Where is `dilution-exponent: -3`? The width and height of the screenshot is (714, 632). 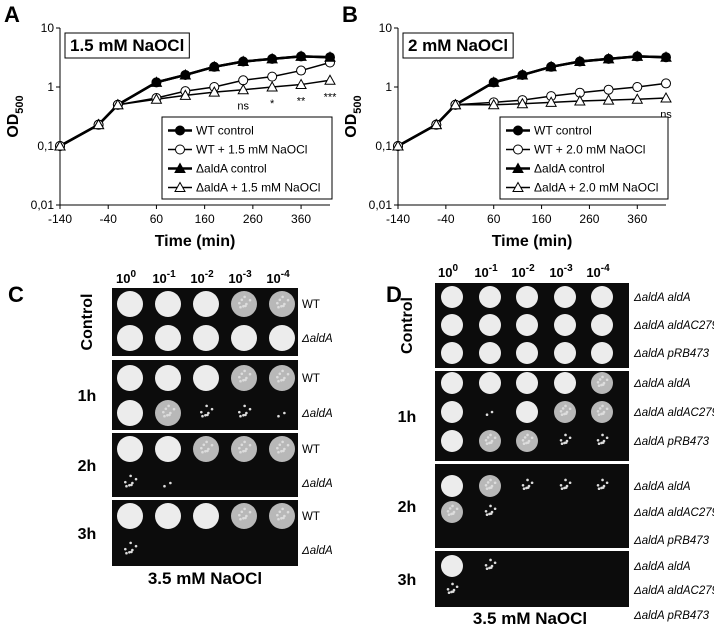
dilution-exponent: -3 is located at coordinates (247, 274).